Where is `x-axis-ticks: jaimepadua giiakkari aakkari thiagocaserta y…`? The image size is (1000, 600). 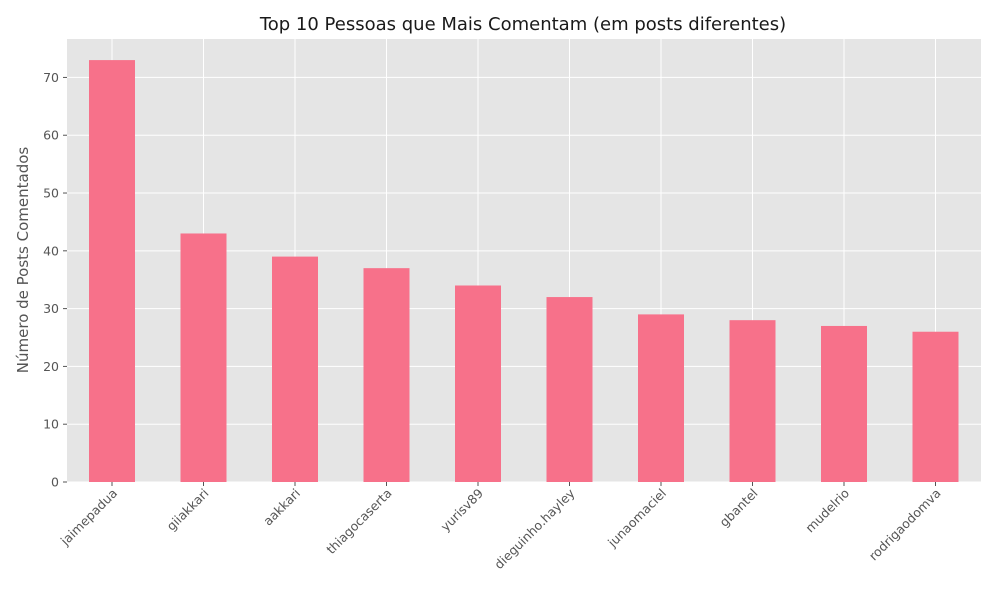 x-axis-ticks: jaimepadua giiakkari aakkari thiagocaserta y… is located at coordinates (500, 527).